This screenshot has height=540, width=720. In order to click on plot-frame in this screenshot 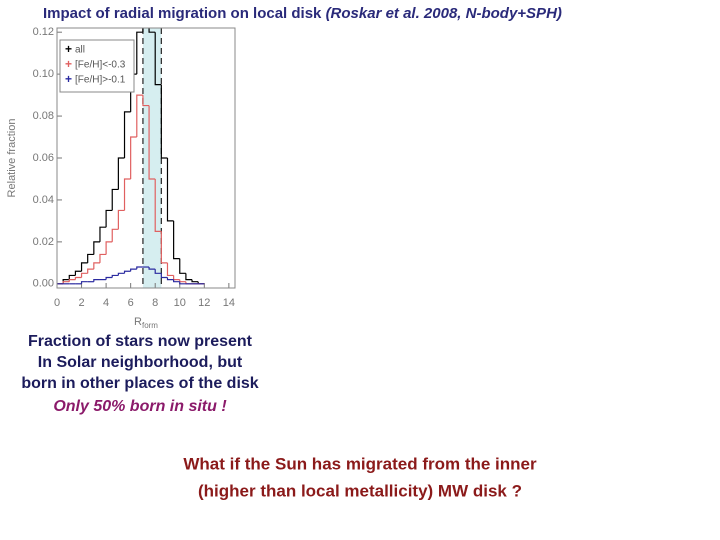, I will do `click(146, 158)`.